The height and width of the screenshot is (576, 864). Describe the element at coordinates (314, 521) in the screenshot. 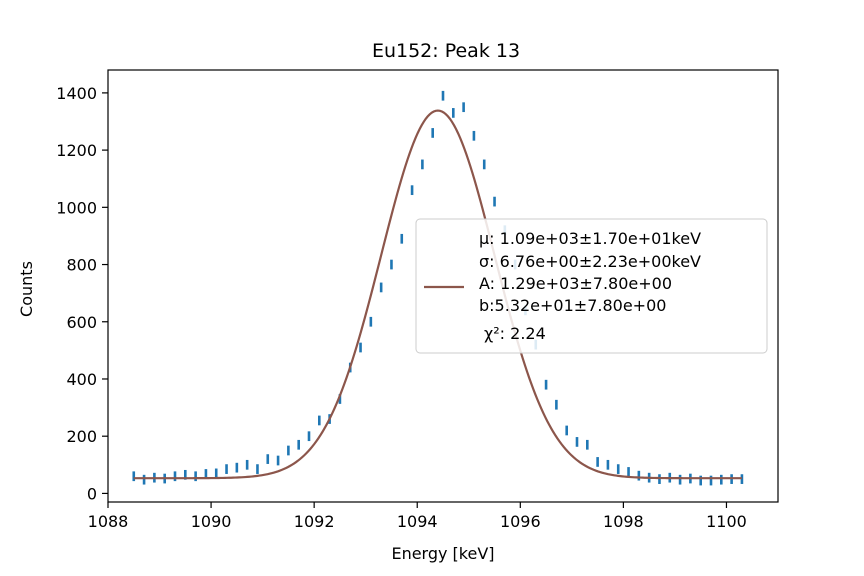

I see `x-tick-label: 1092` at that location.